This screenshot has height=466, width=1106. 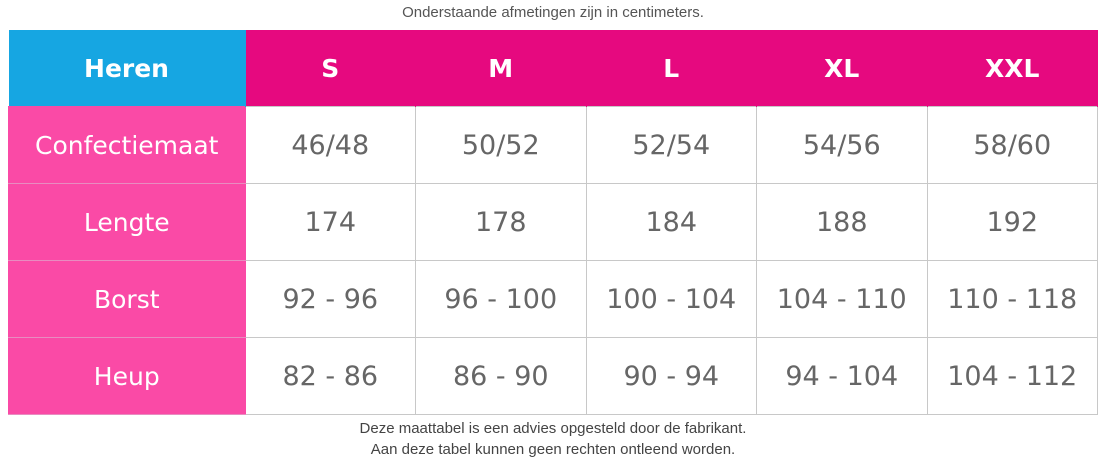 What do you see at coordinates (1012, 299) in the screenshot?
I see `cell: 110 - 118` at bounding box center [1012, 299].